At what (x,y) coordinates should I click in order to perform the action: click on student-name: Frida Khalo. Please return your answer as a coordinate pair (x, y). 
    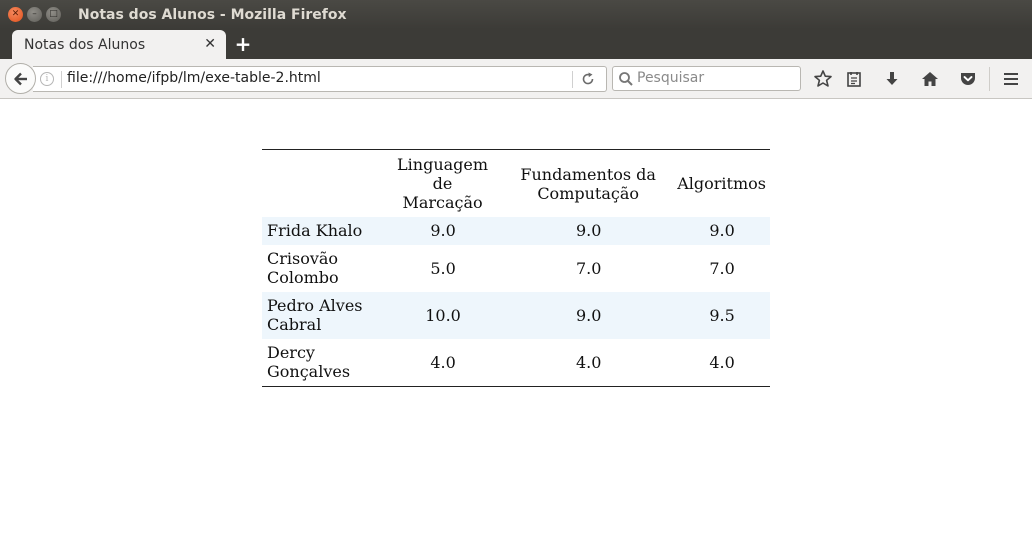
    Looking at the image, I should click on (322, 231).